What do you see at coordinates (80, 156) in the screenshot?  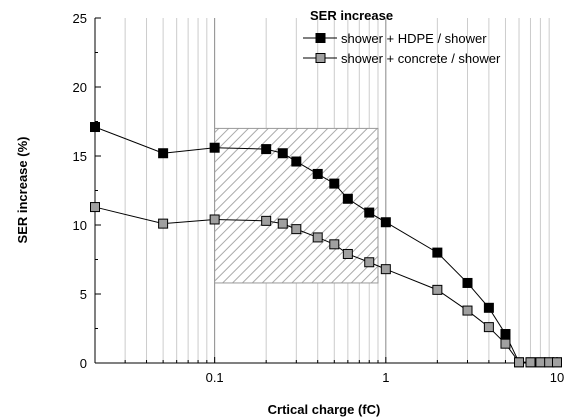 I see `y-tick-label: 15` at bounding box center [80, 156].